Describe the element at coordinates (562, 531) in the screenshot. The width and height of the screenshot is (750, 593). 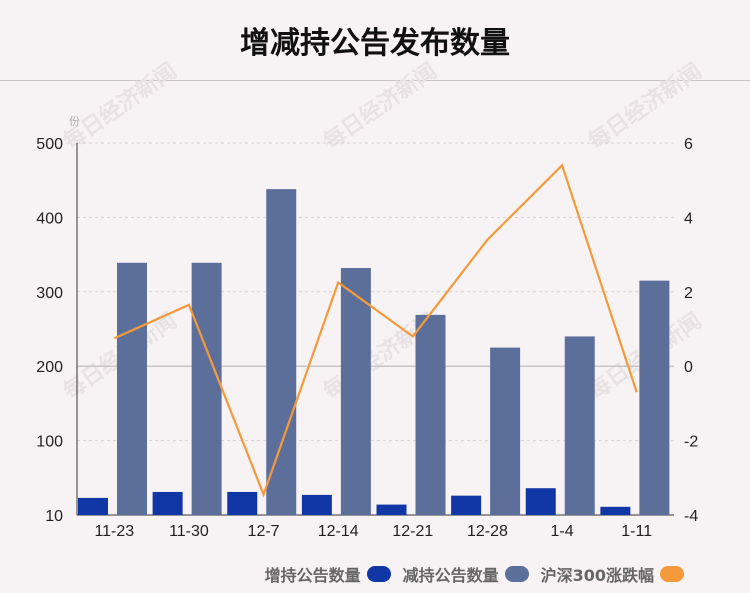
I see `x-tick-label: 1-4` at that location.